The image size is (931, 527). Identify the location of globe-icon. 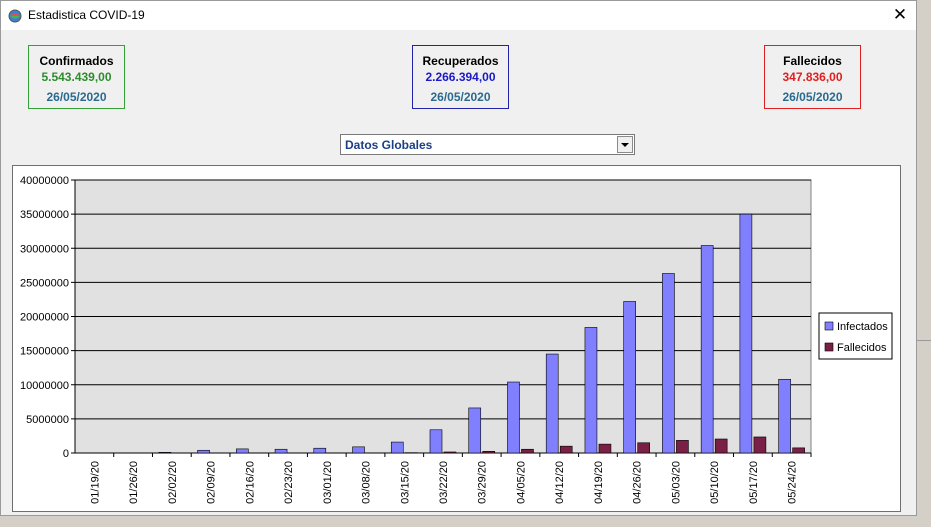
(15, 16).